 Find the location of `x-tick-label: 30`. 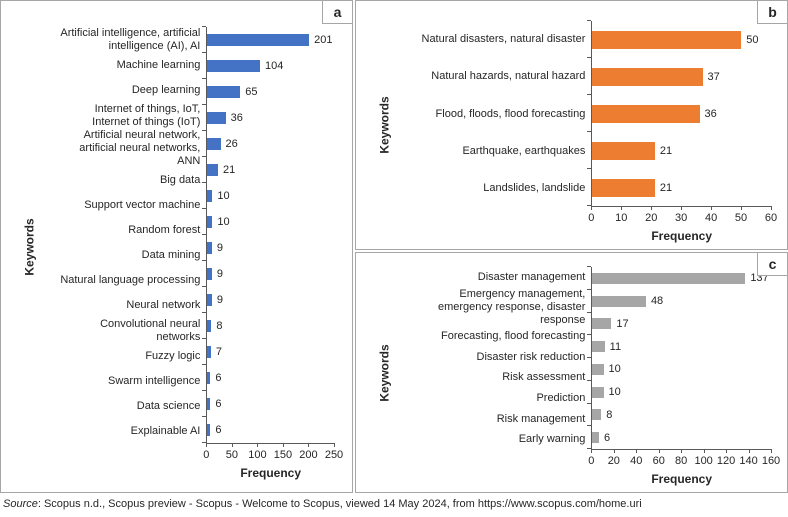

x-tick-label: 30 is located at coordinates (681, 218).